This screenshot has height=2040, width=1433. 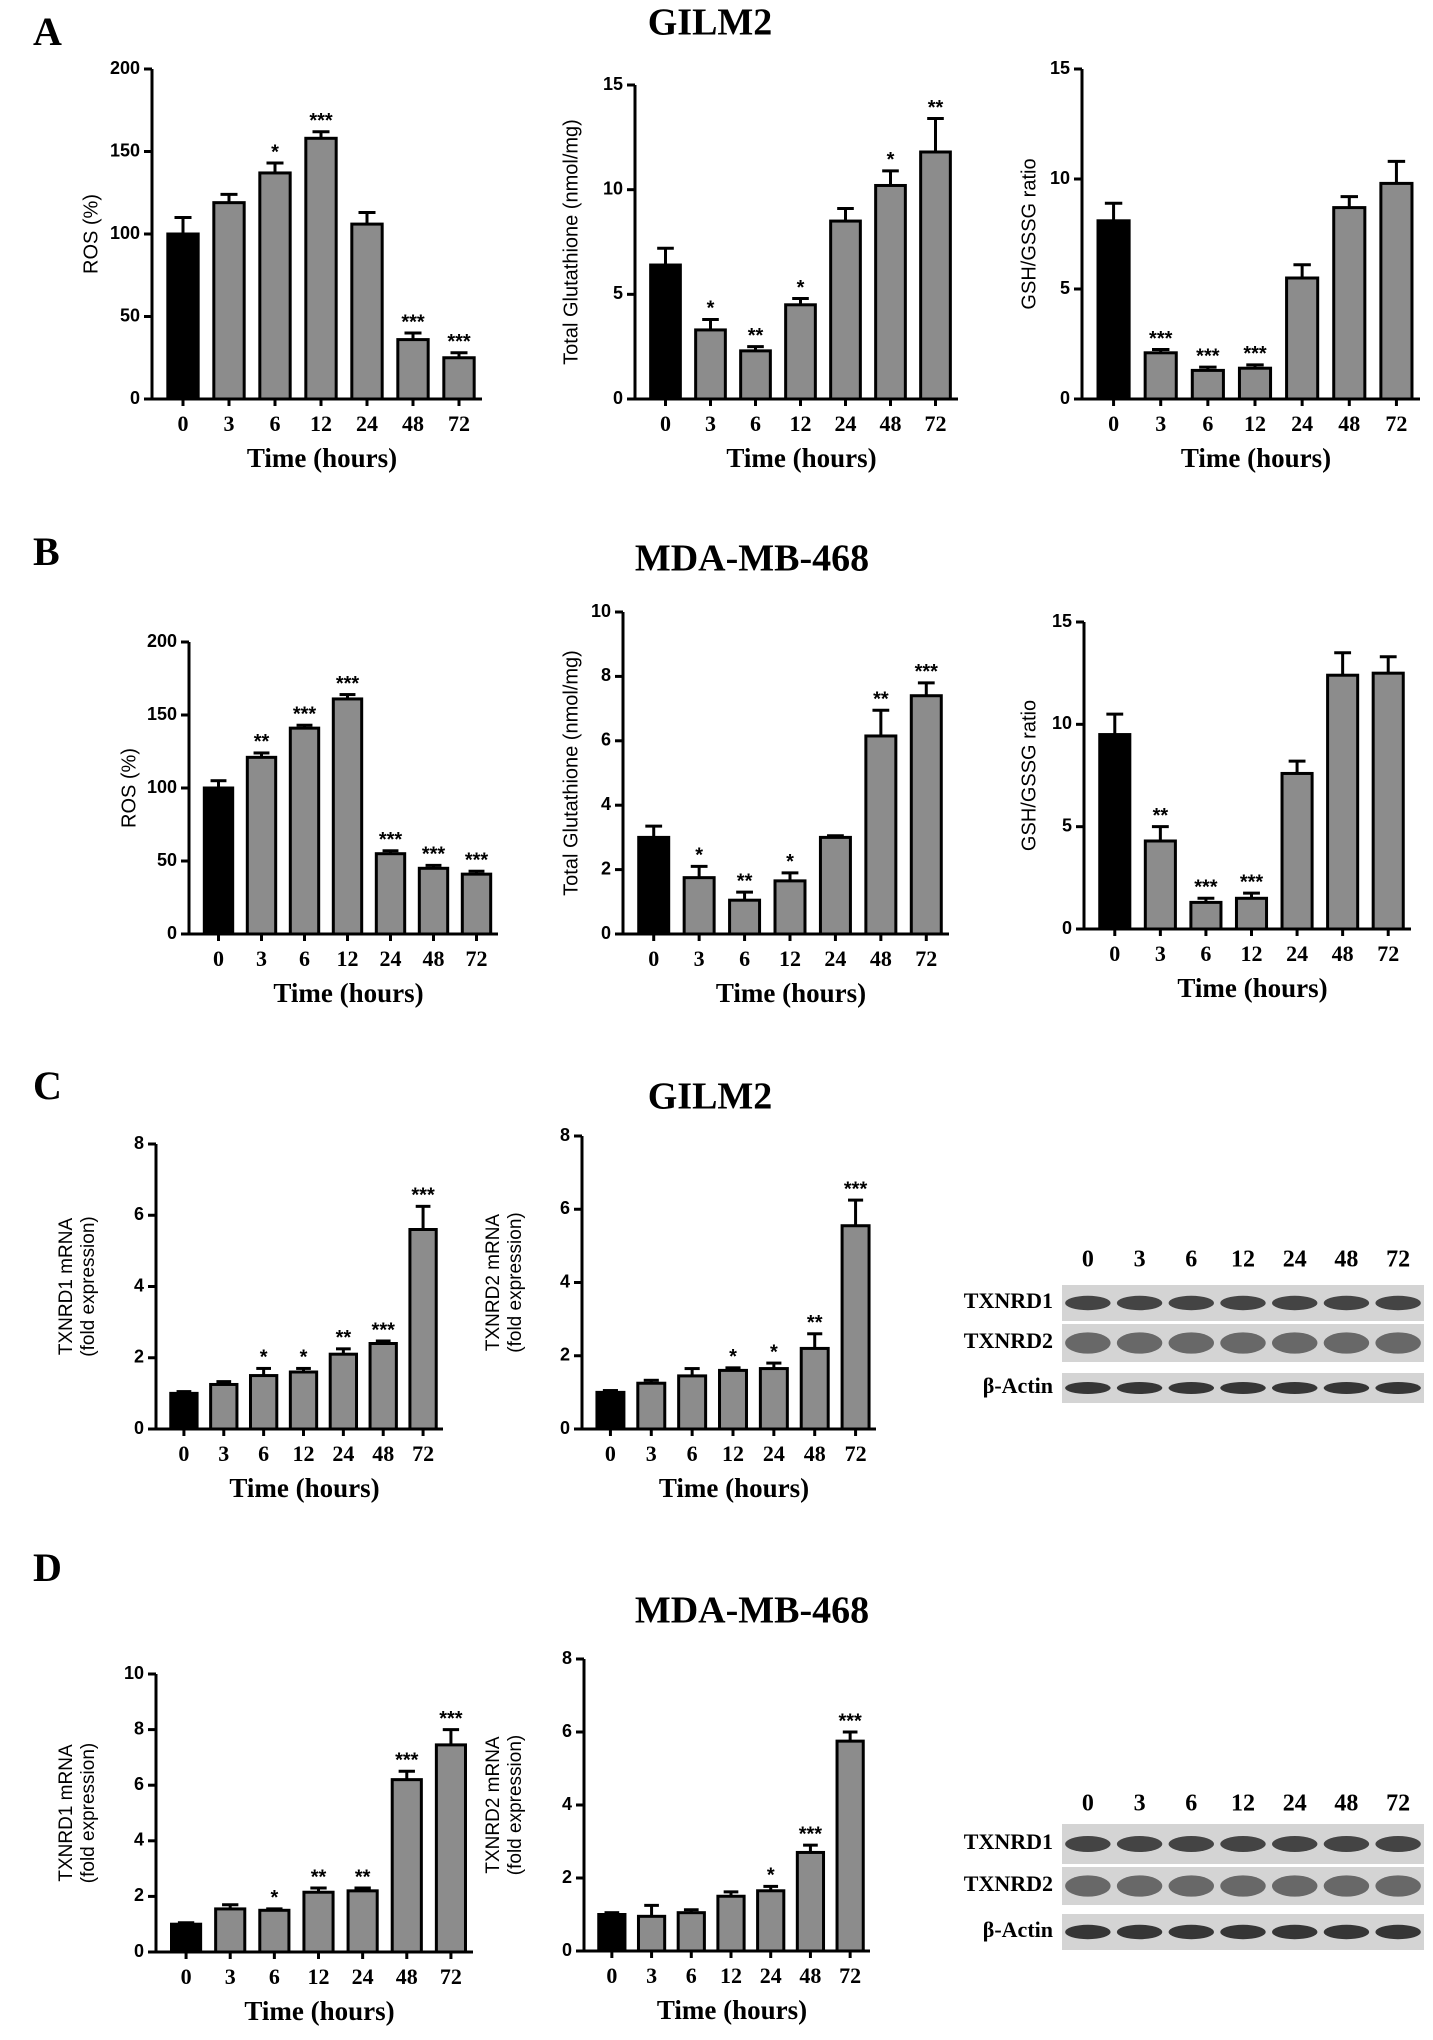 I want to click on y-tick-label: 2, so click(x=565, y=1355).